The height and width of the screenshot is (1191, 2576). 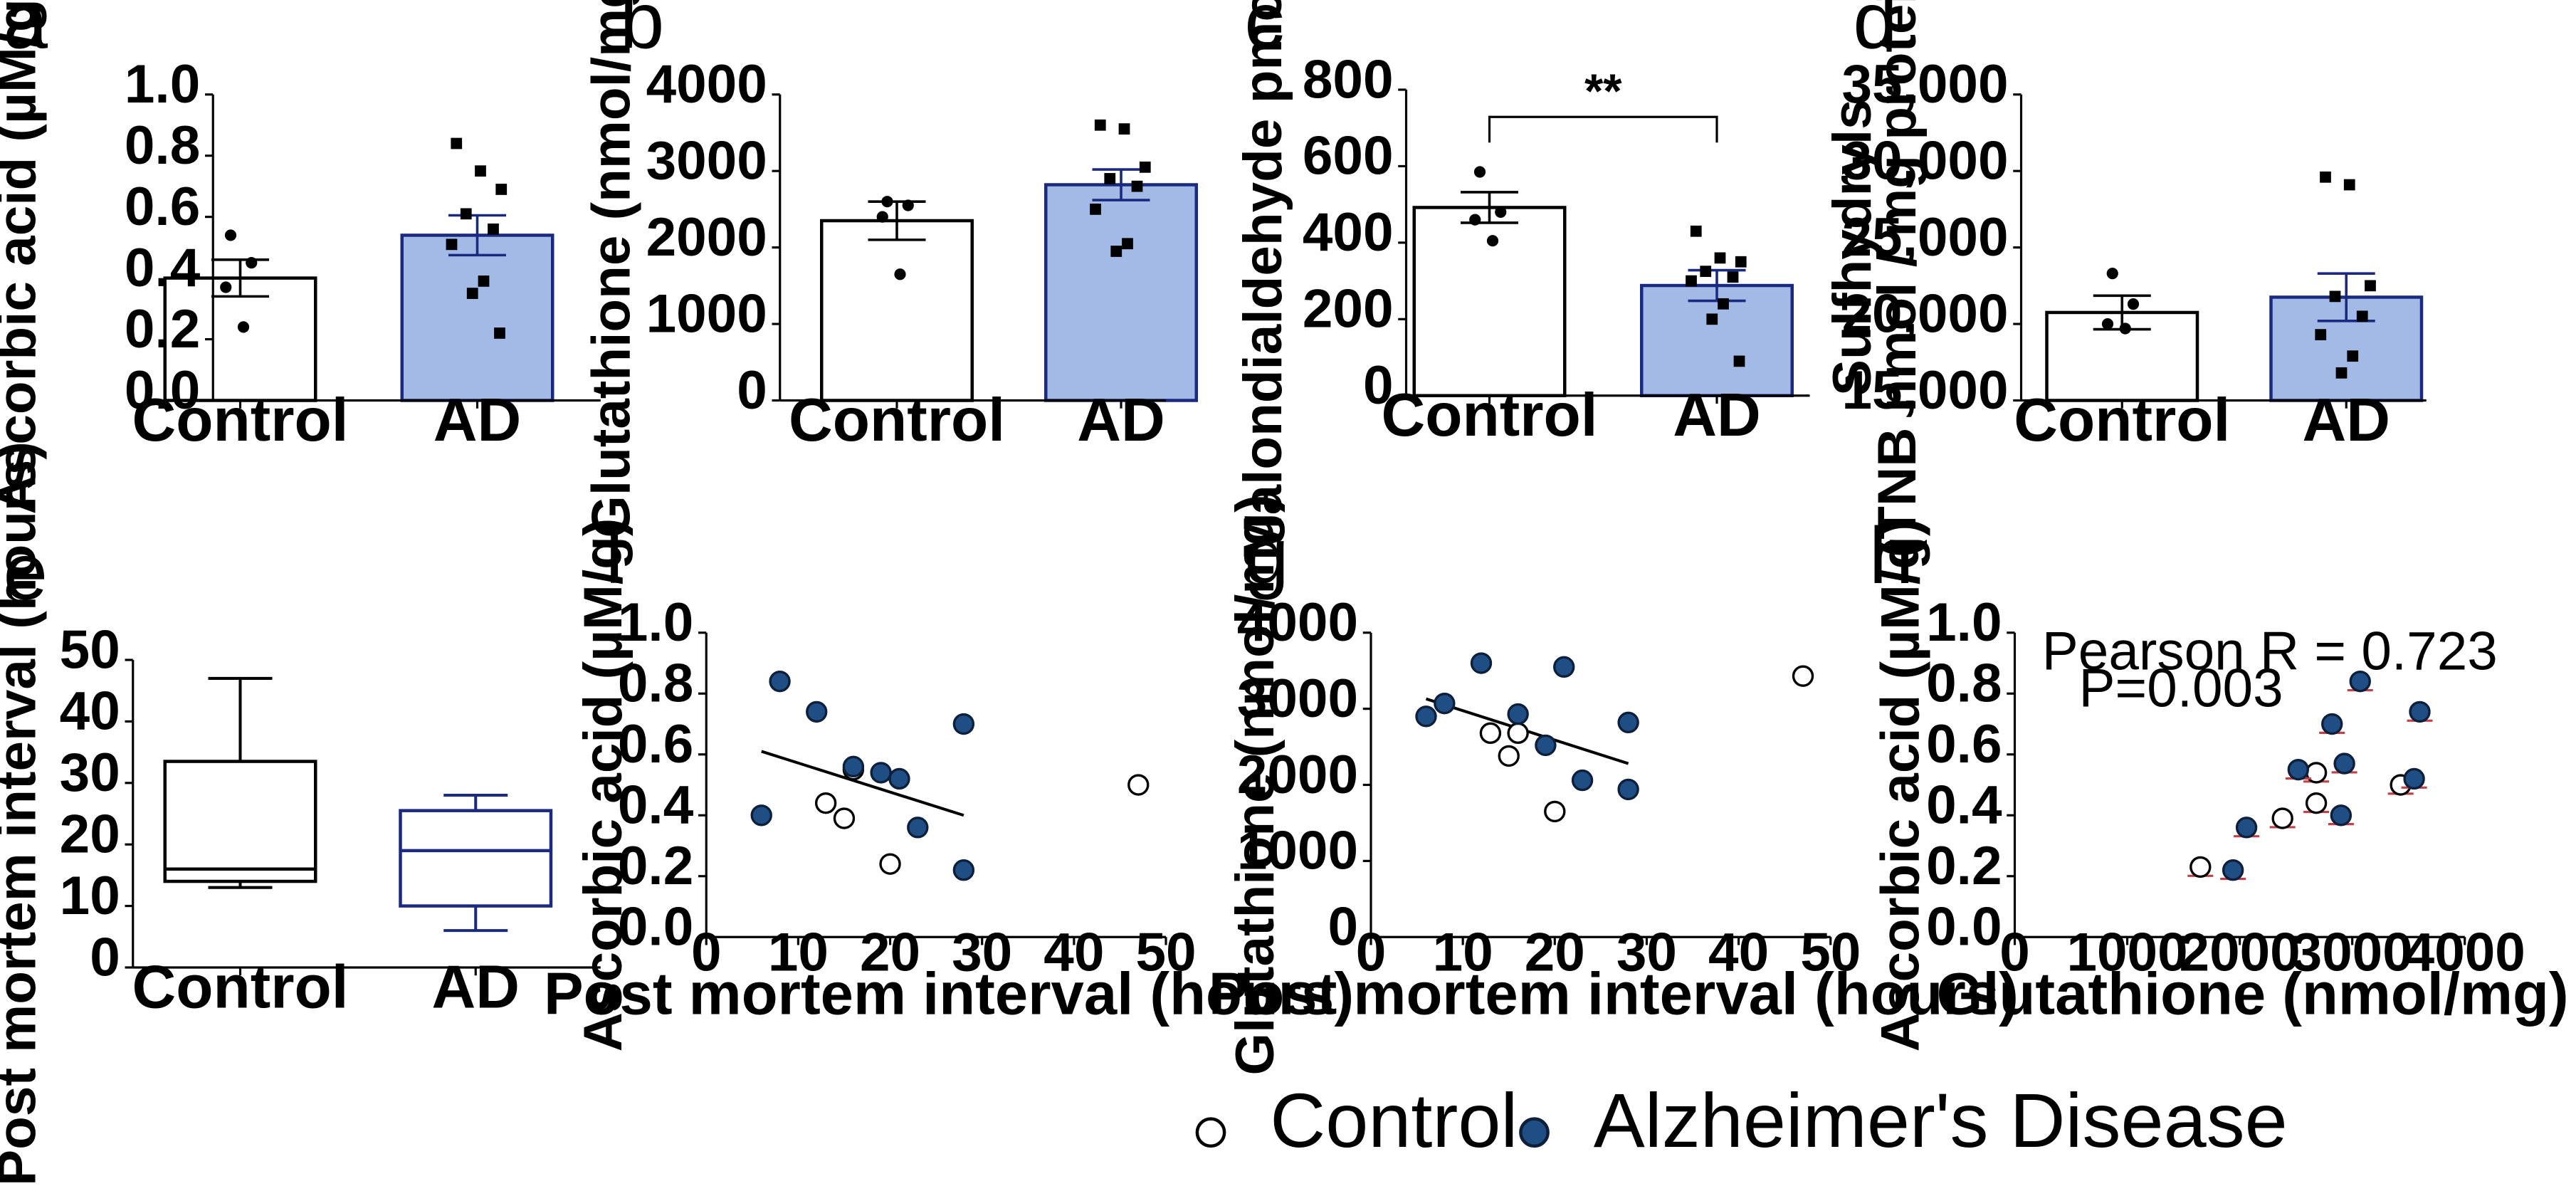 I want to click on y-tick-label: 1000, so click(x=1297, y=851).